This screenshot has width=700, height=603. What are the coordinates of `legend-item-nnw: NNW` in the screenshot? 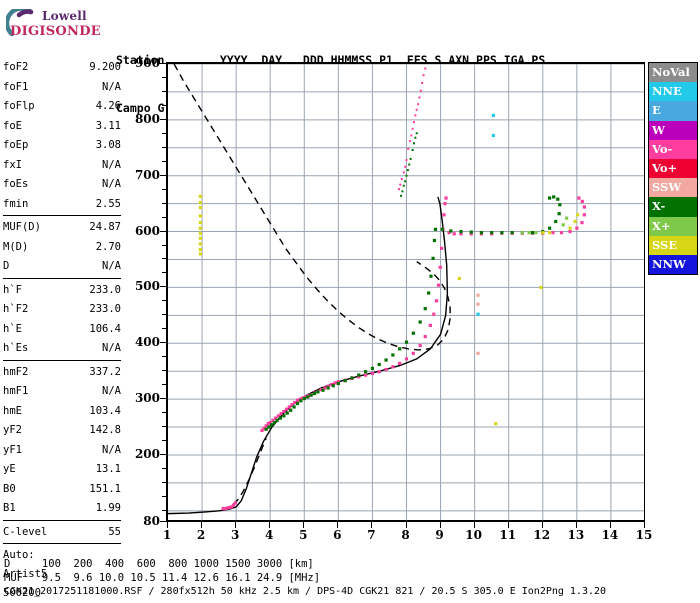 It's located at (673, 264).